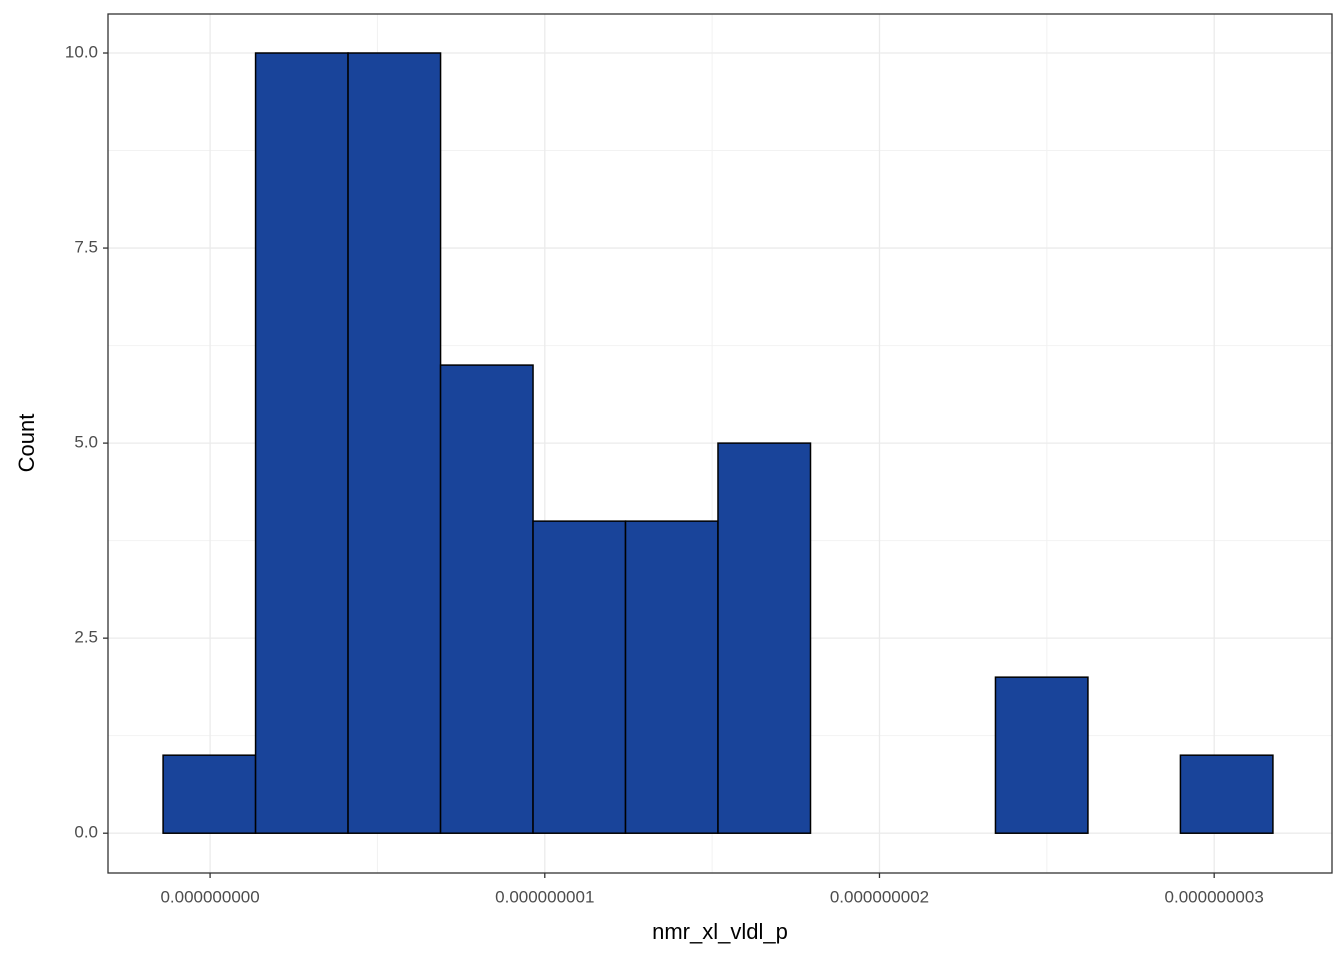 This screenshot has height=960, width=1344. Describe the element at coordinates (86, 247) in the screenshot. I see `y-tick-label: 7.5` at that location.